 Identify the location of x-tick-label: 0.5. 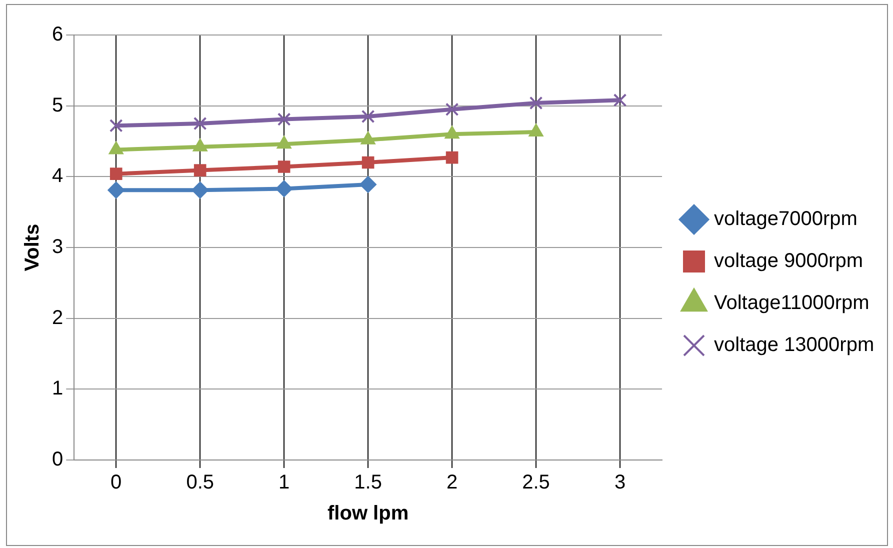
(200, 483).